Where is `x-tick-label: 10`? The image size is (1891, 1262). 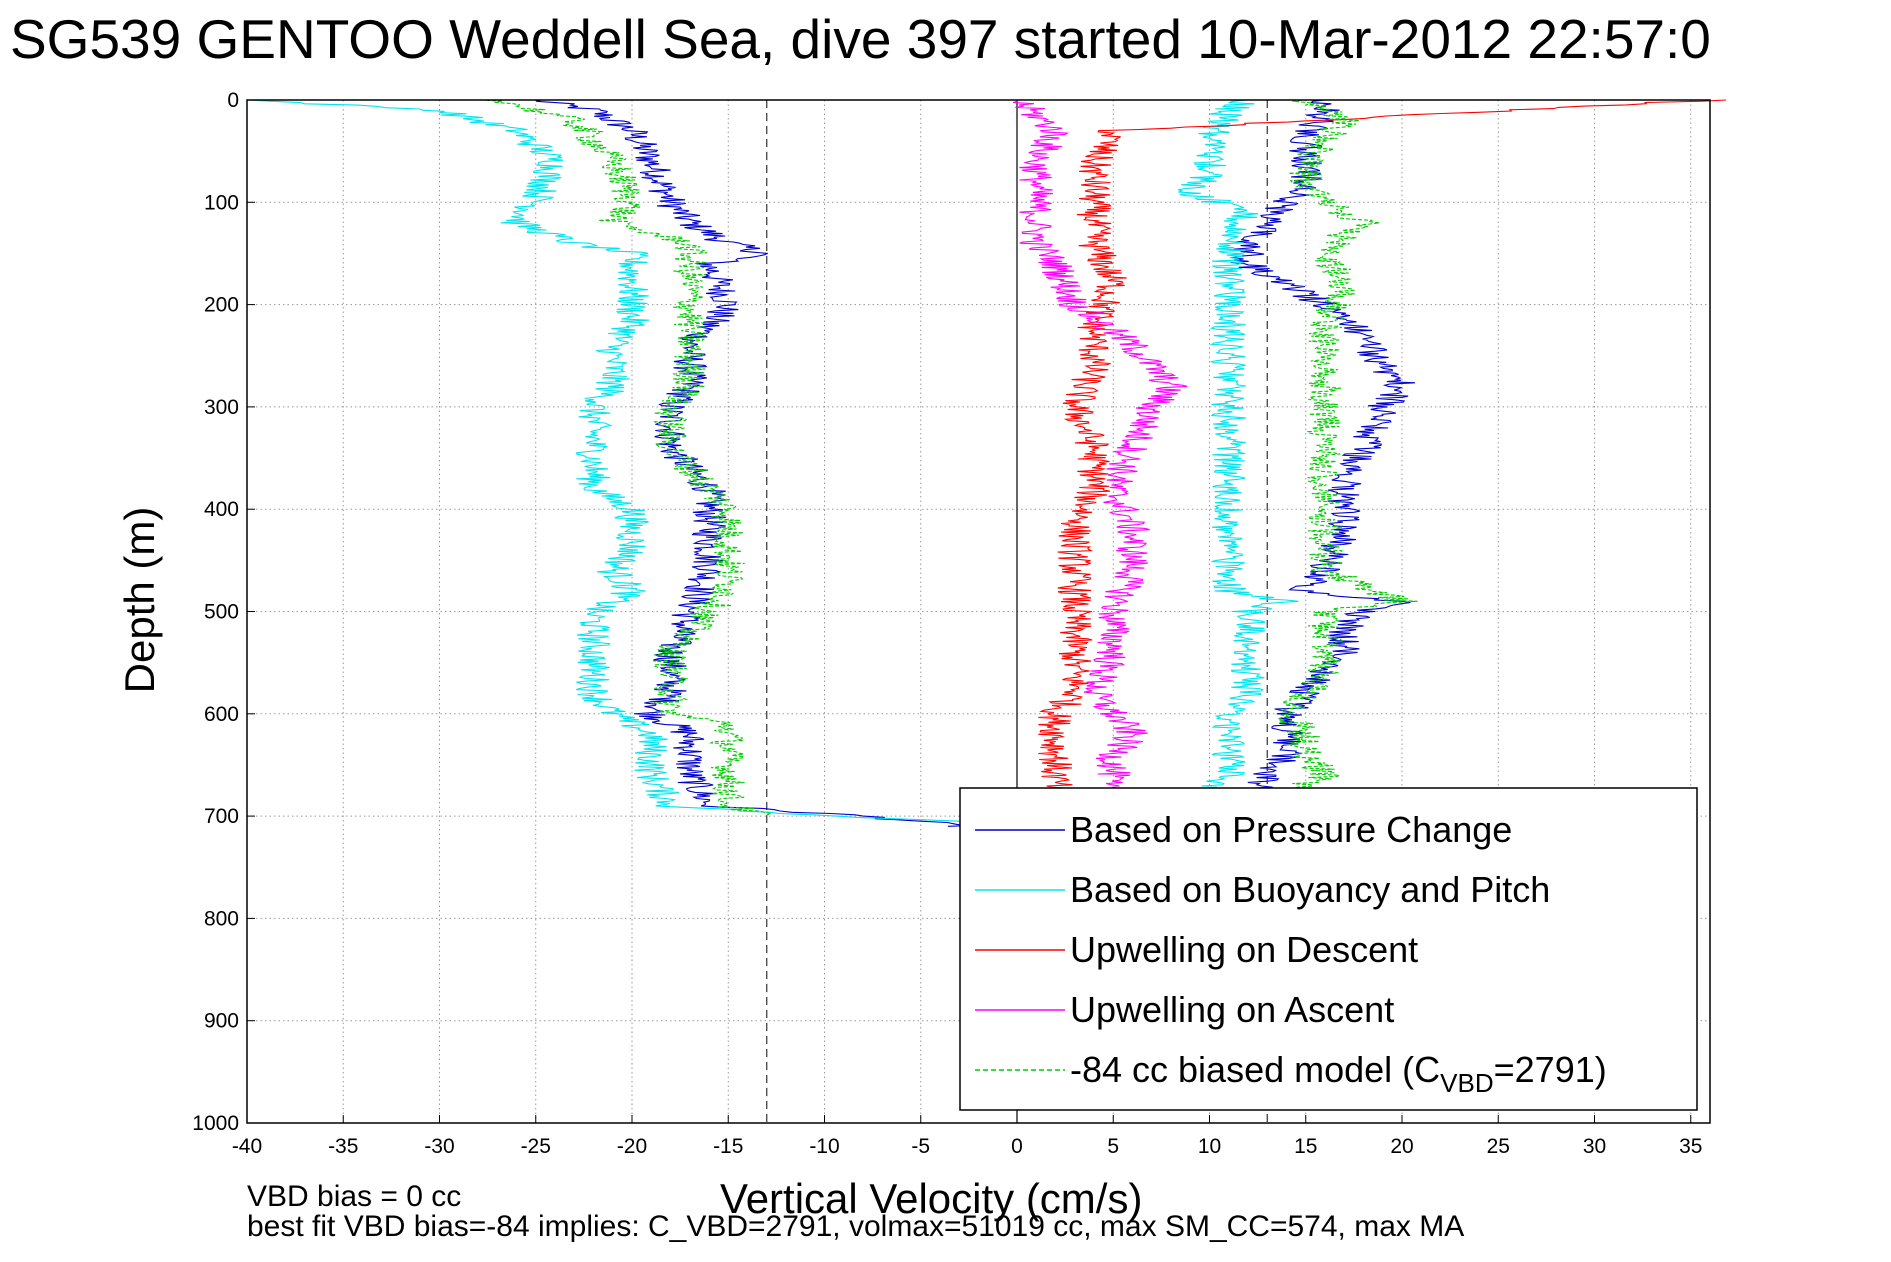 x-tick-label: 10 is located at coordinates (1209, 1146).